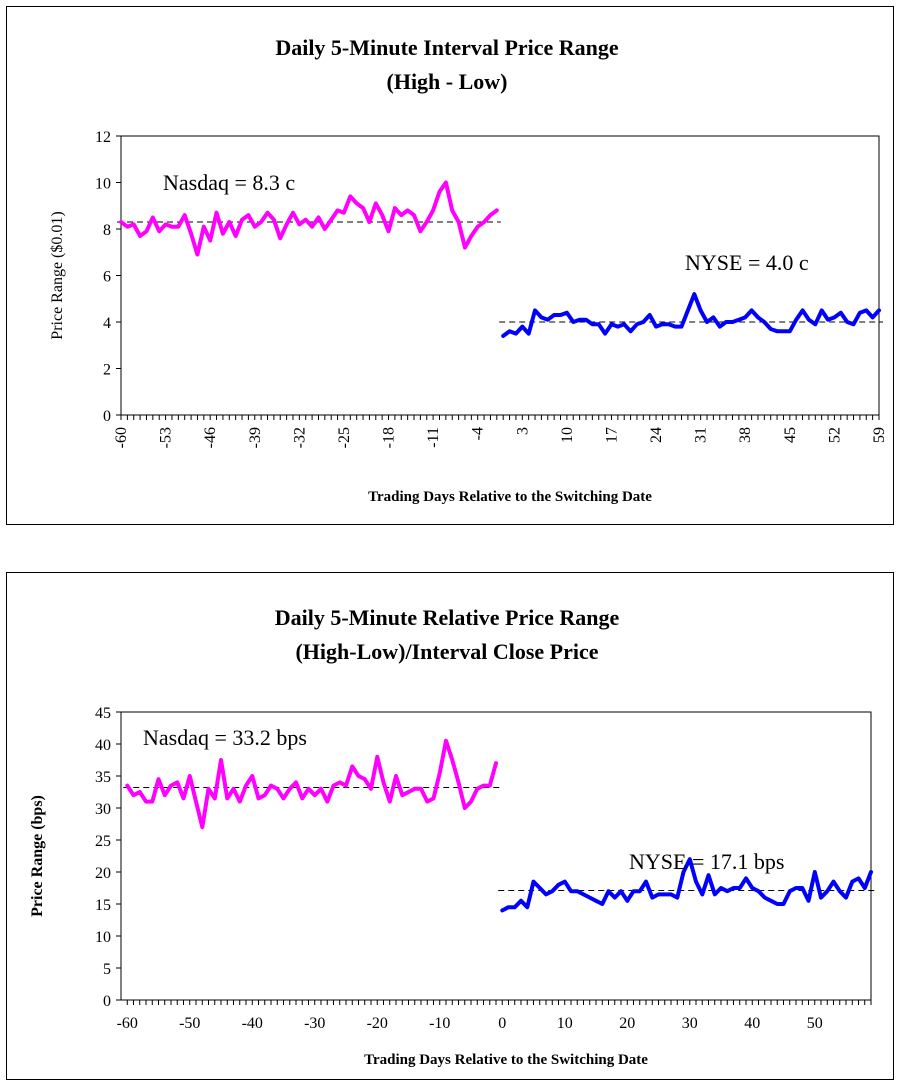  Describe the element at coordinates (252, 1023) in the screenshot. I see `x-tick-label: -40` at that location.